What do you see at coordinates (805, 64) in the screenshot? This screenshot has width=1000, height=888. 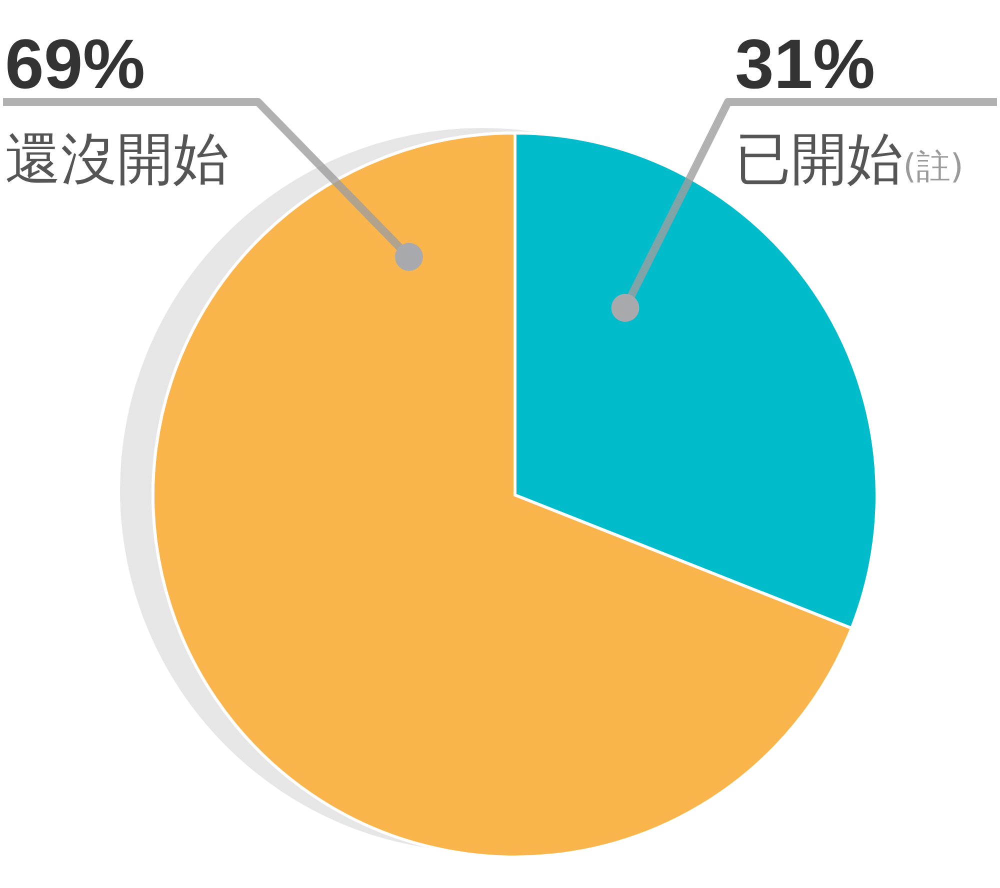 I see `data-label: 31%` at bounding box center [805, 64].